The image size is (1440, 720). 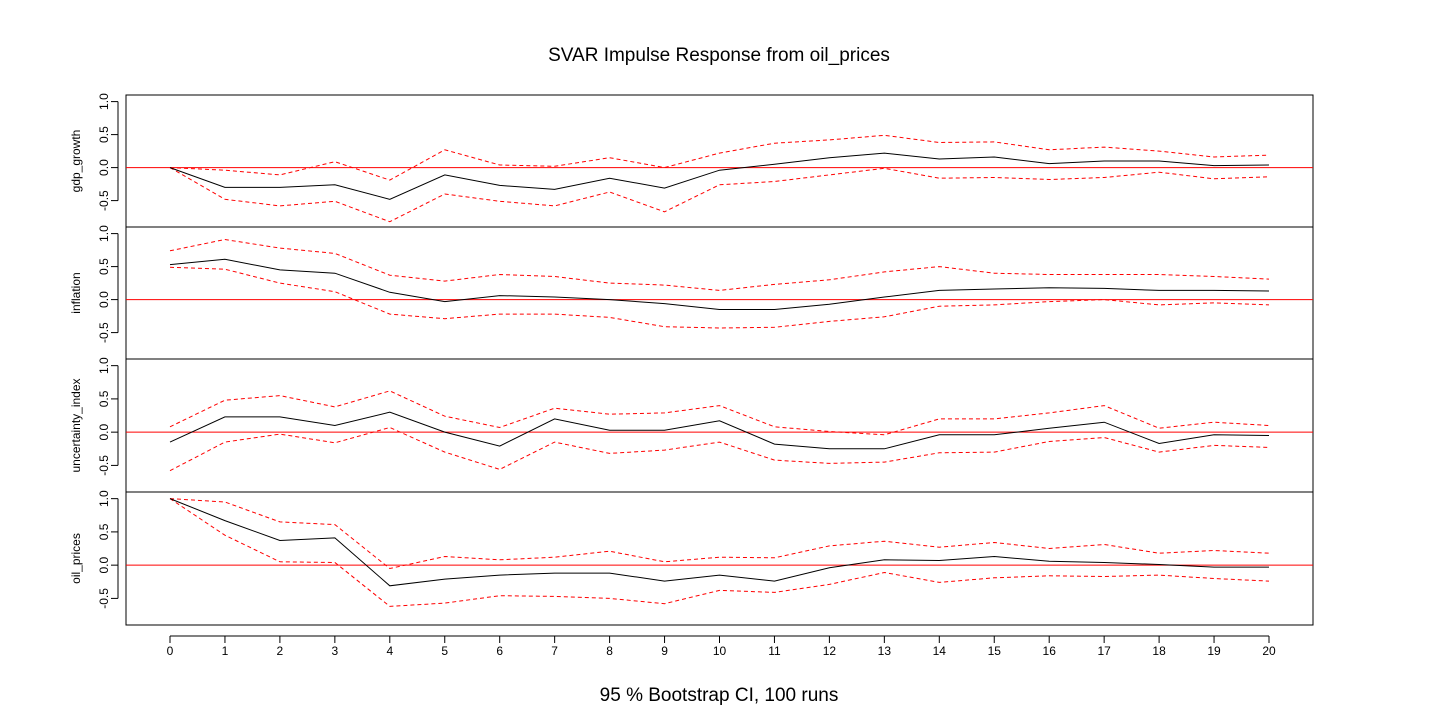 I want to click on x-tick-label: 11, so click(x=774, y=651).